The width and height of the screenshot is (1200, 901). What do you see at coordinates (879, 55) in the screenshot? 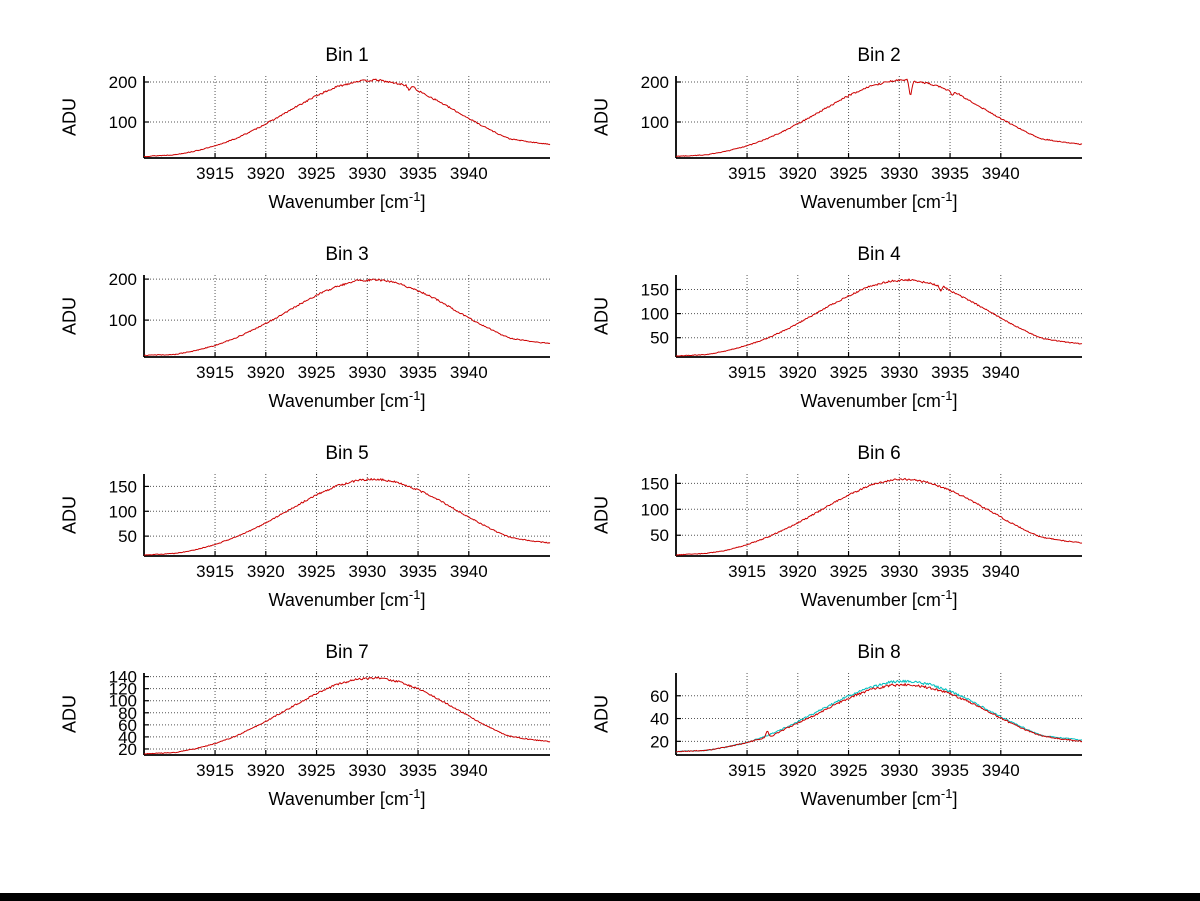
I see `subplot-title: Bin 2` at bounding box center [879, 55].